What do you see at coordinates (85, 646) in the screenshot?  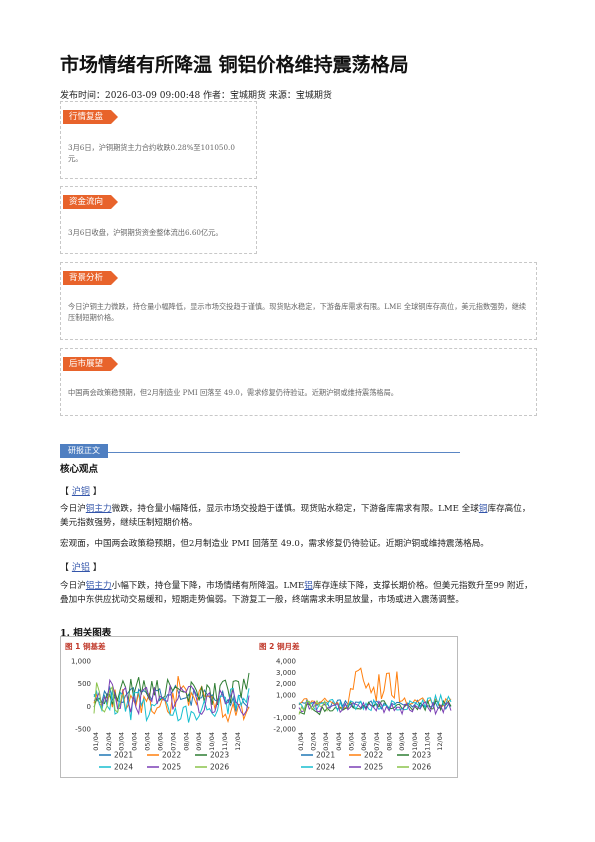 I see `chart-1-title: 图 1 铜基差` at bounding box center [85, 646].